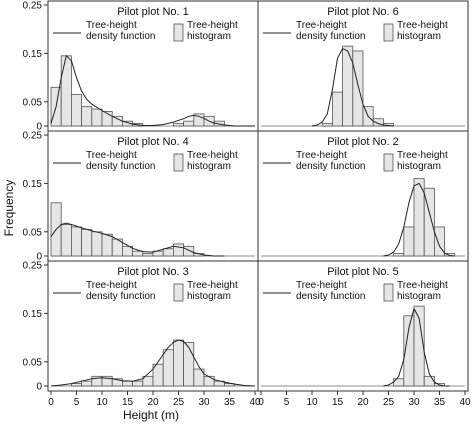 This screenshot has width=474, height=426. I want to click on panel-title: Pilot plot No. 5, so click(363, 272).